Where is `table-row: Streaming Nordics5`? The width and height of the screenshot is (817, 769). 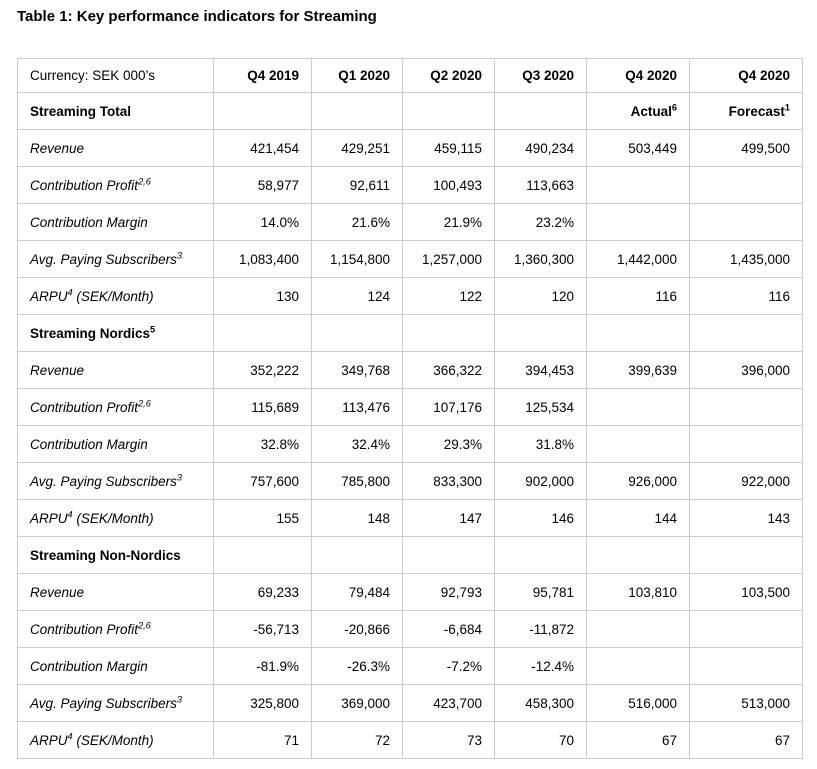
table-row: Streaming Nordics5 is located at coordinates (410, 333).